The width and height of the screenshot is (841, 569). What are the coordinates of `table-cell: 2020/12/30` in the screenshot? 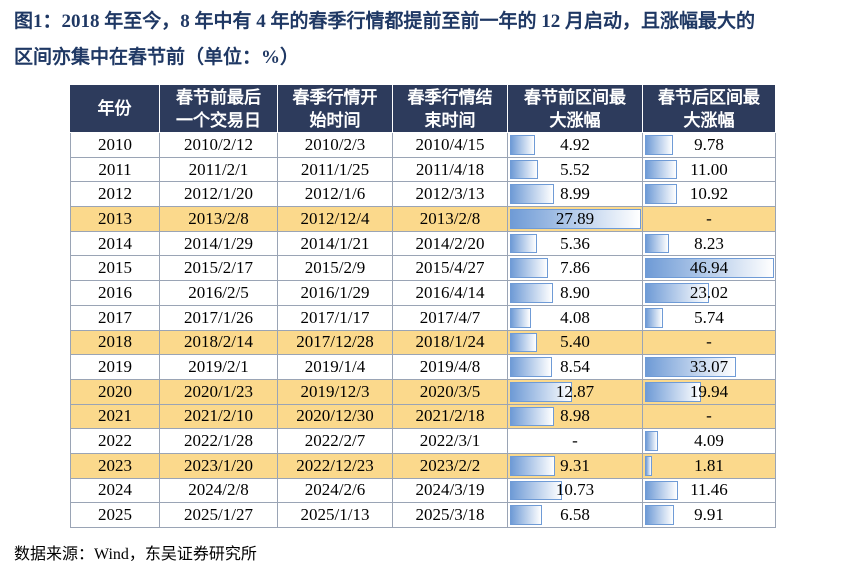 It's located at (335, 417).